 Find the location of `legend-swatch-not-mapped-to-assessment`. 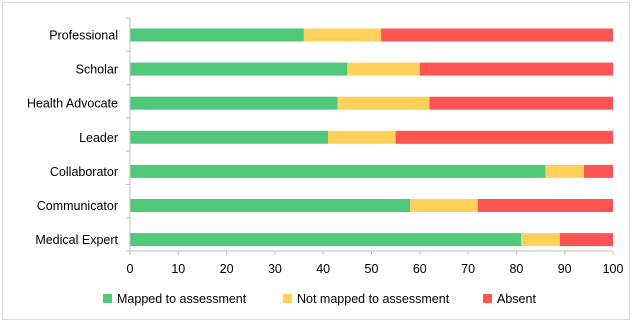

legend-swatch-not-mapped-to-assessment is located at coordinates (287, 298).